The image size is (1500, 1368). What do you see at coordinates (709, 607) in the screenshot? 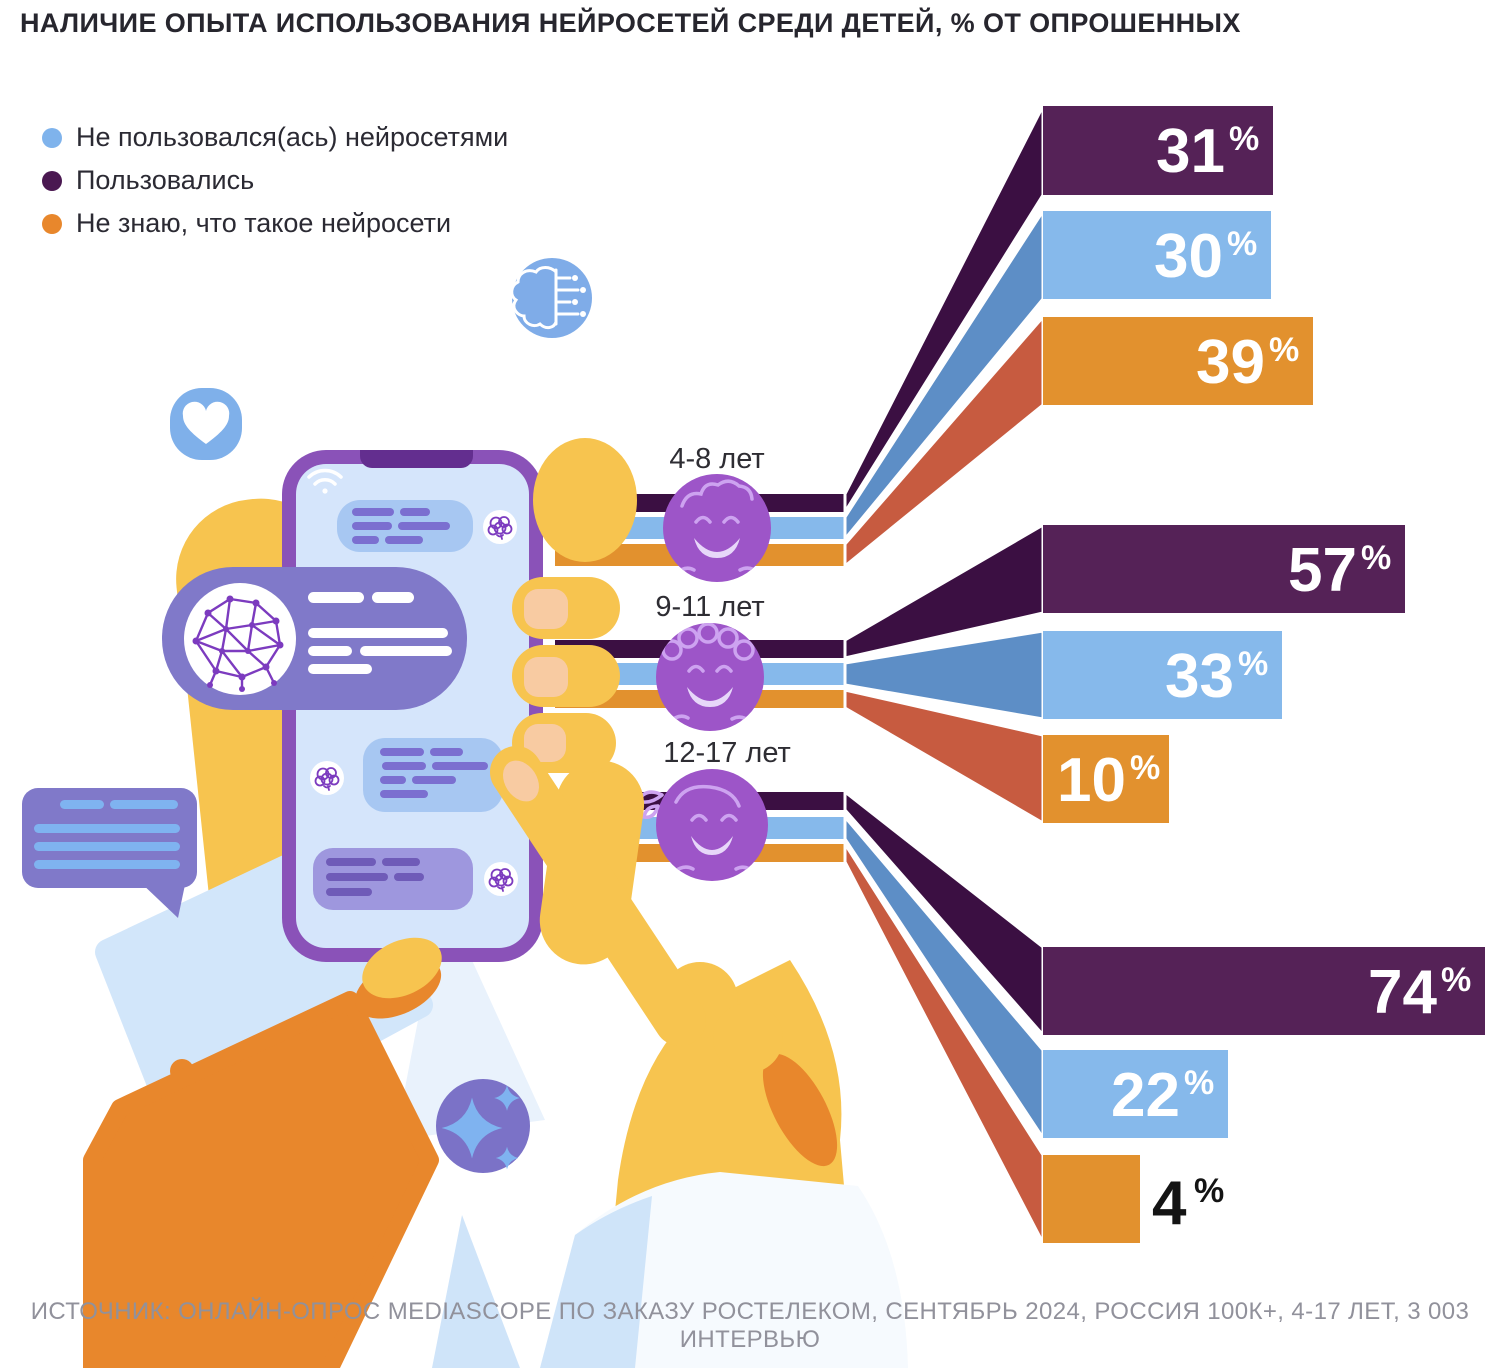
I see `category-label-9-11: 9-11 лет` at bounding box center [709, 607].